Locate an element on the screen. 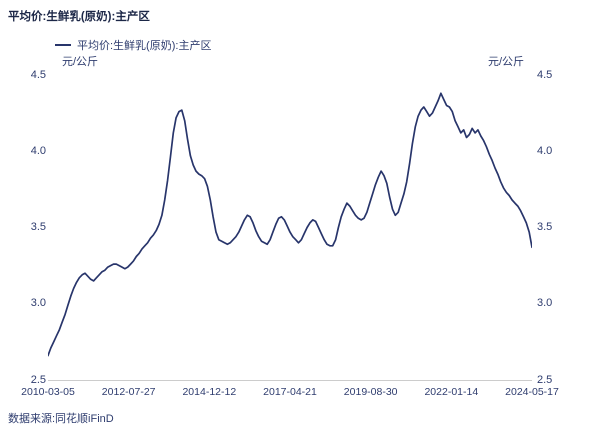 The height and width of the screenshot is (439, 600). x-axis-tick-label: 2024-05-17 is located at coordinates (532, 392).